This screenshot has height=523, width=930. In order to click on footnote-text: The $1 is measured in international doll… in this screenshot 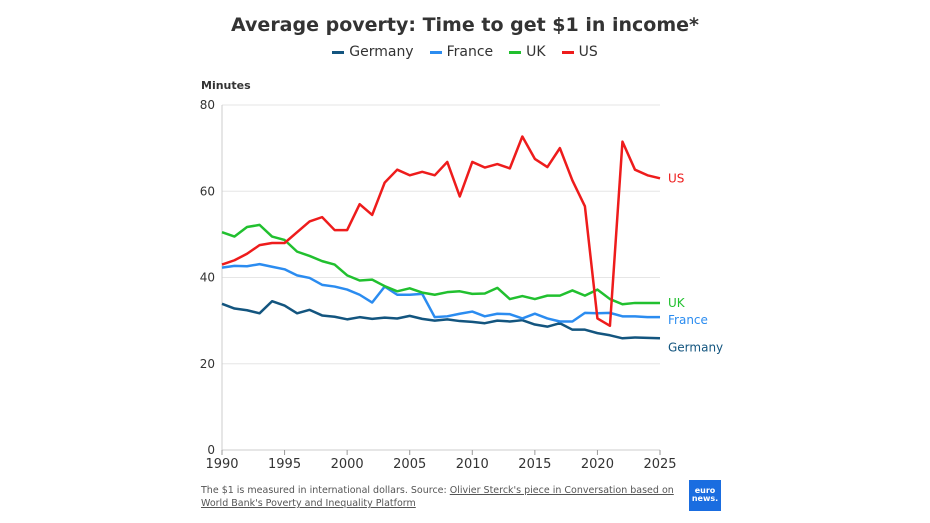, I will do `click(325, 490)`.